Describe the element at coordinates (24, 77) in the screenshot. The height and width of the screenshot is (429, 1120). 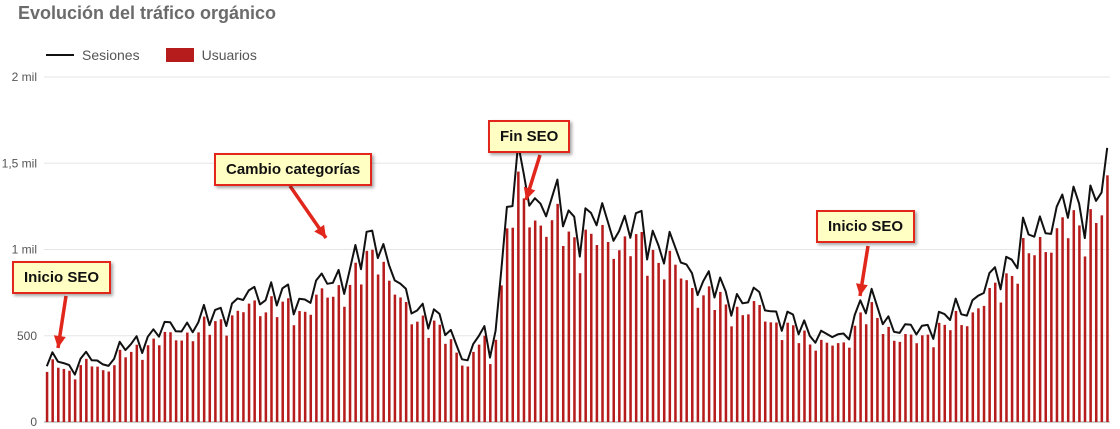
I see `y-tick-label: 2 mil` at that location.